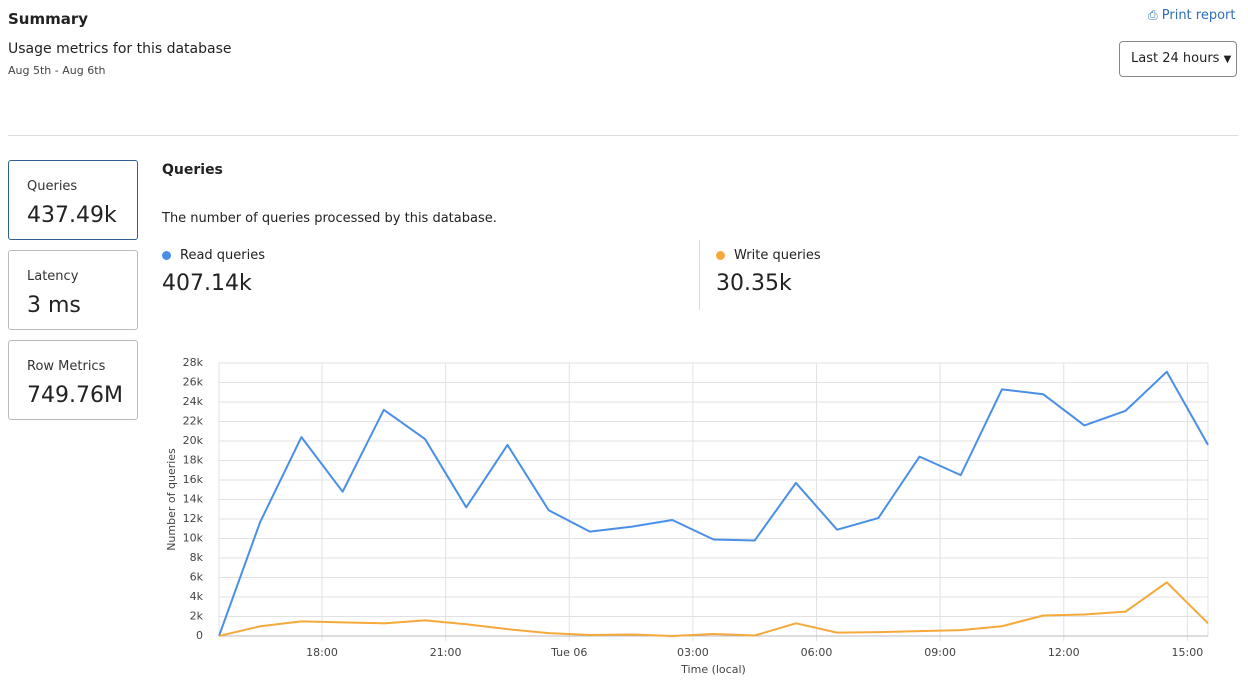  What do you see at coordinates (1188, 652) in the screenshot?
I see `x-tick-label: 15:00` at bounding box center [1188, 652].